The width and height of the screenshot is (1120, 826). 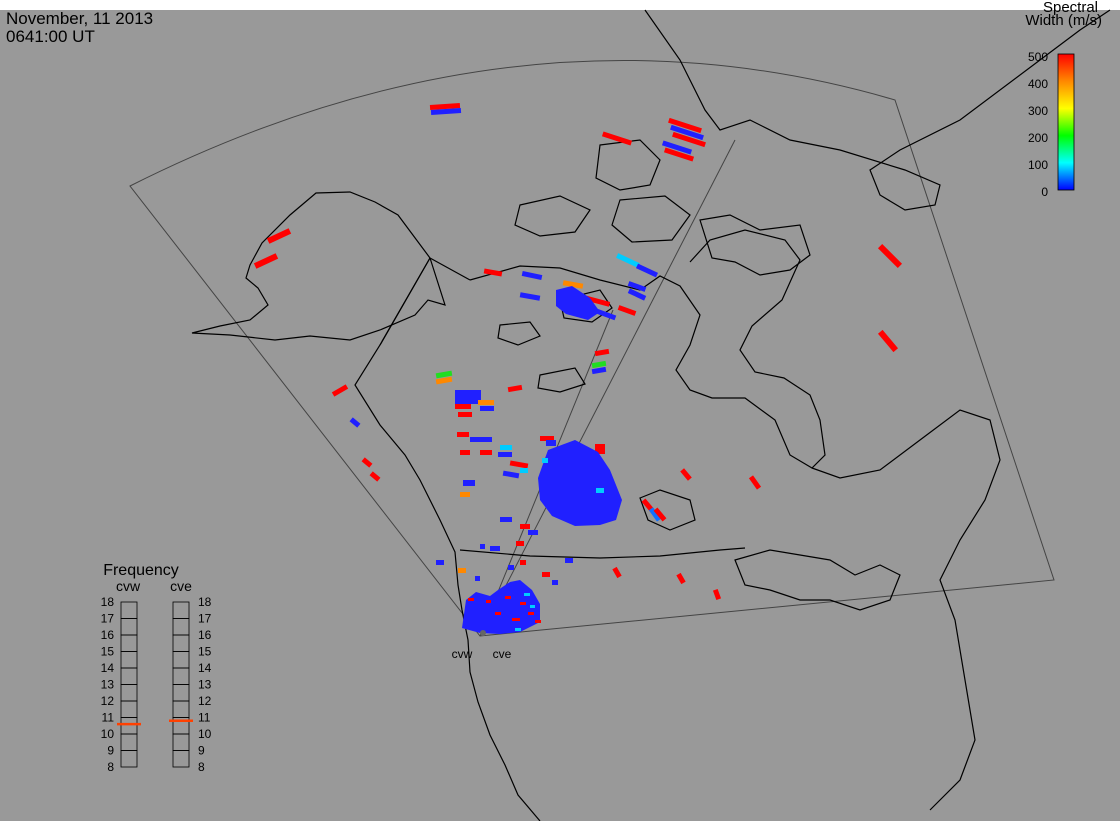 What do you see at coordinates (1038, 57) in the screenshot?
I see `colorbar-tick-label: 500` at bounding box center [1038, 57].